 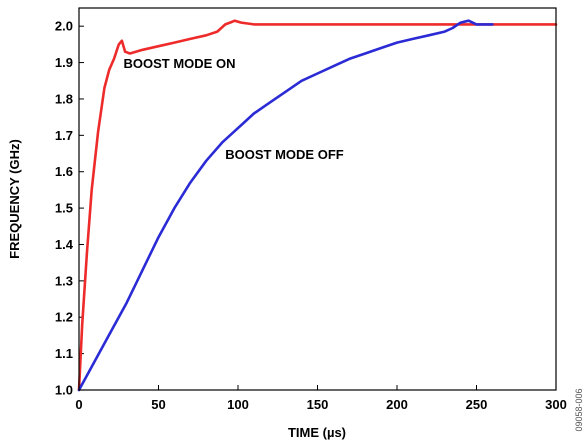 I want to click on y-axis-label: FREQUENCY (GHz), so click(x=14, y=199).